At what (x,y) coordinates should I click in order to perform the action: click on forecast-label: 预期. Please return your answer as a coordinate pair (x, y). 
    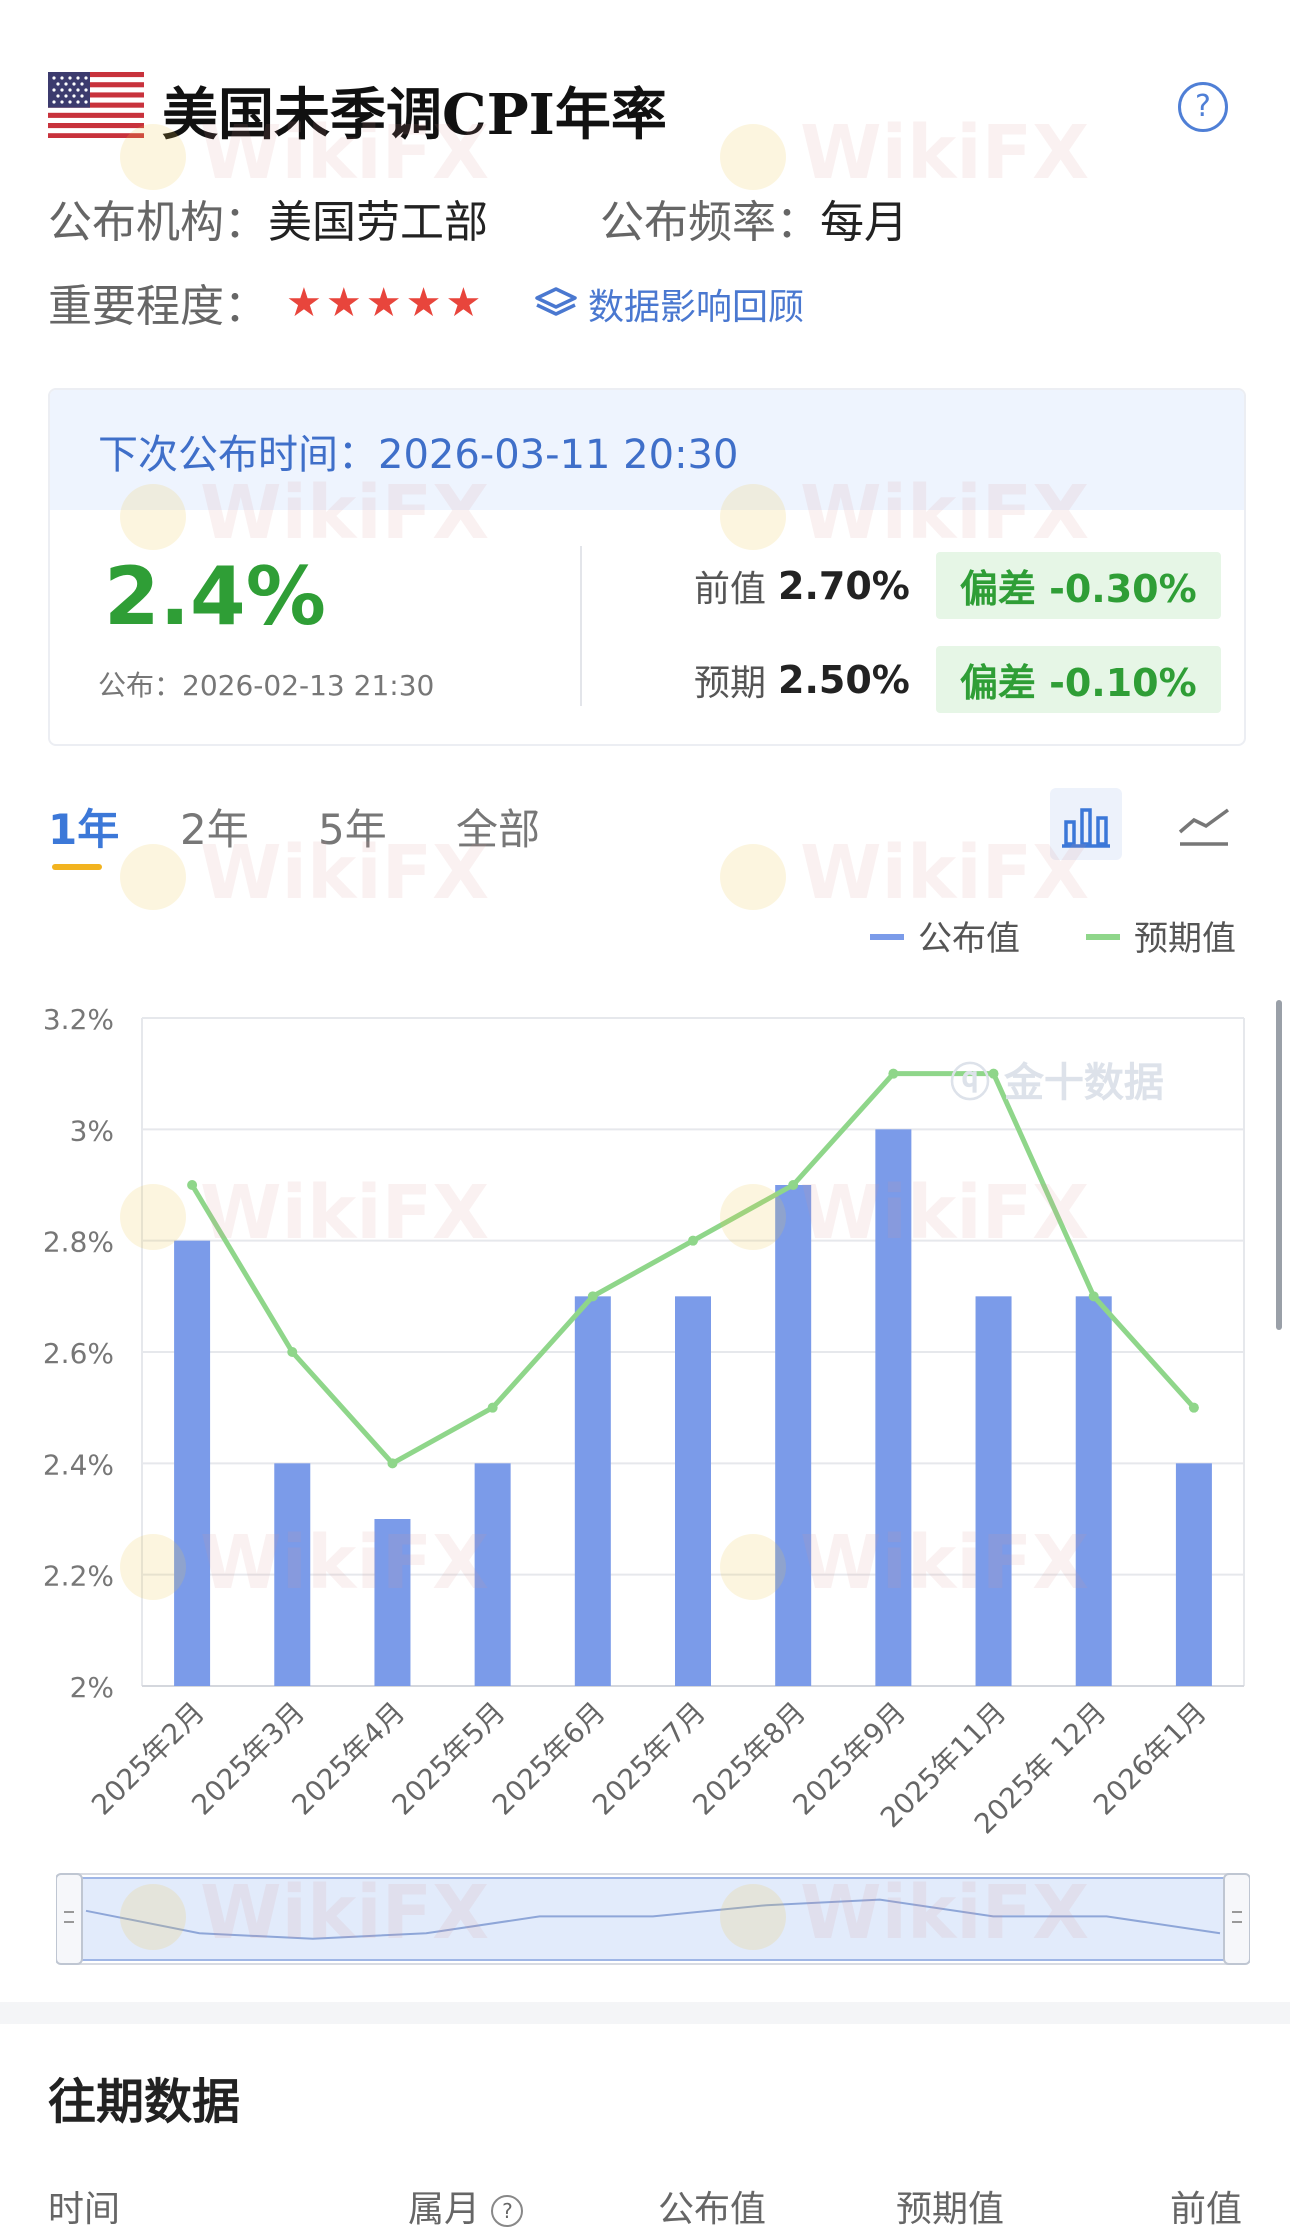
    Looking at the image, I should click on (730, 683).